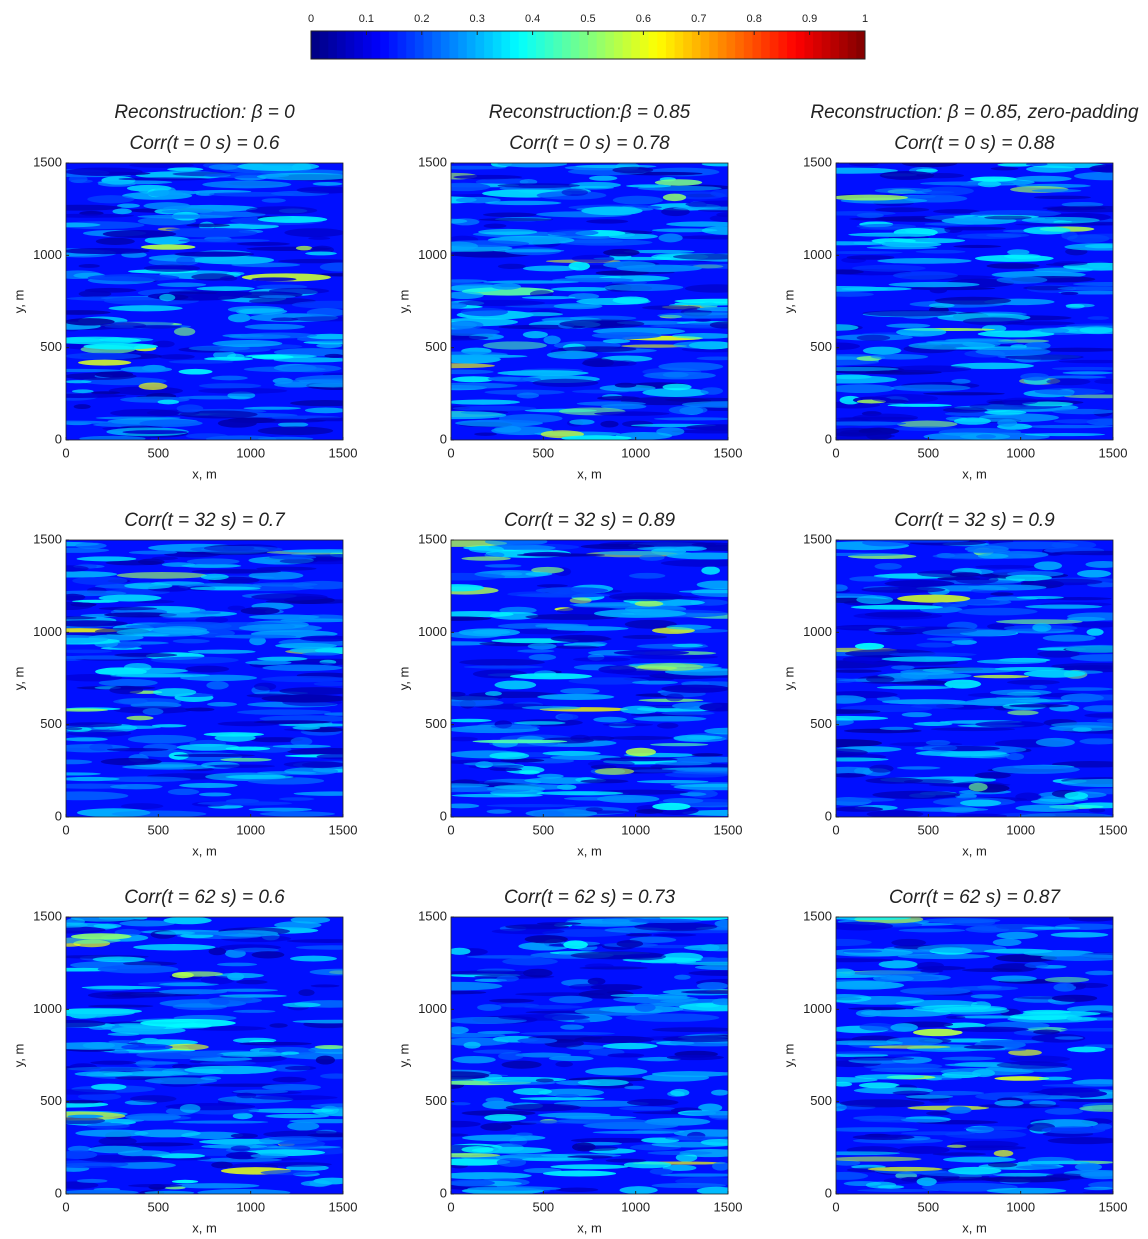  What do you see at coordinates (158, 829) in the screenshot?
I see `x-tick-label: 500` at bounding box center [158, 829].